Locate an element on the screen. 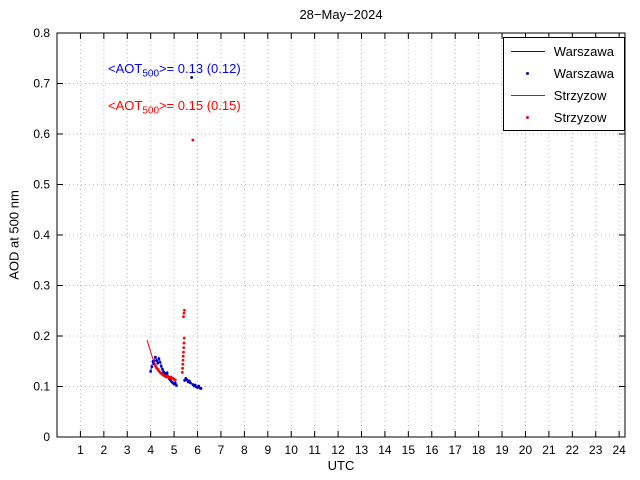 The width and height of the screenshot is (640, 480). legend-item-strzyzow-dots: Strzyzow is located at coordinates (562, 117).